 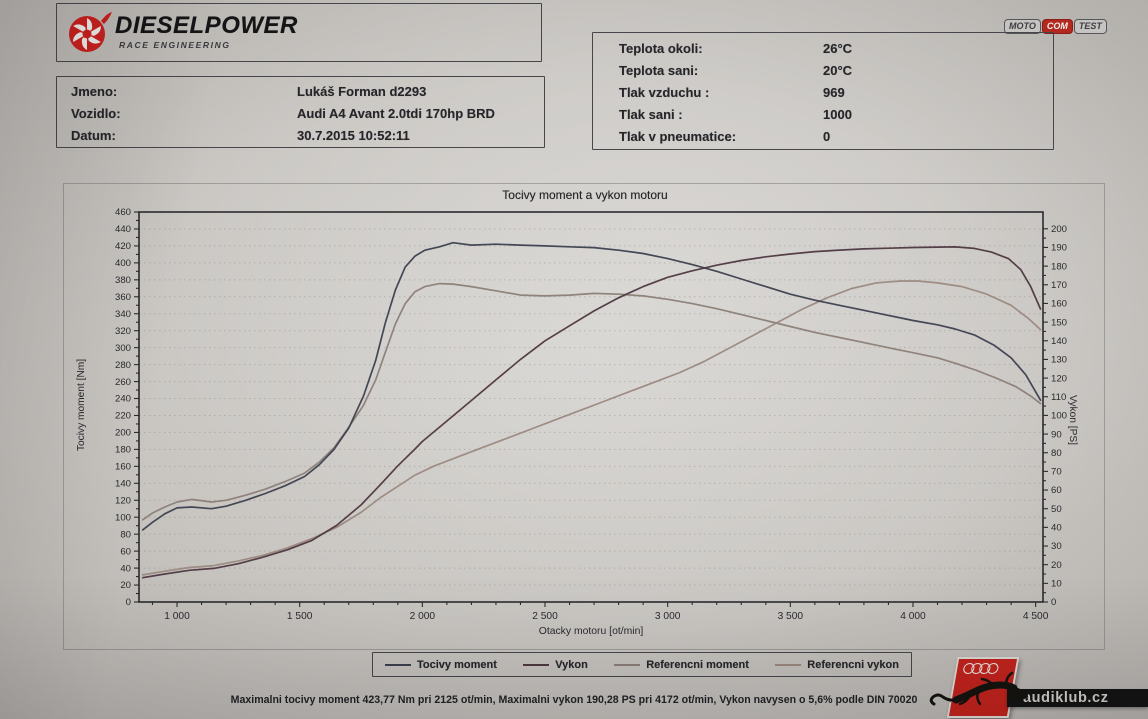 What do you see at coordinates (457, 664) in the screenshot?
I see `legend-label: Tocivy moment` at bounding box center [457, 664].